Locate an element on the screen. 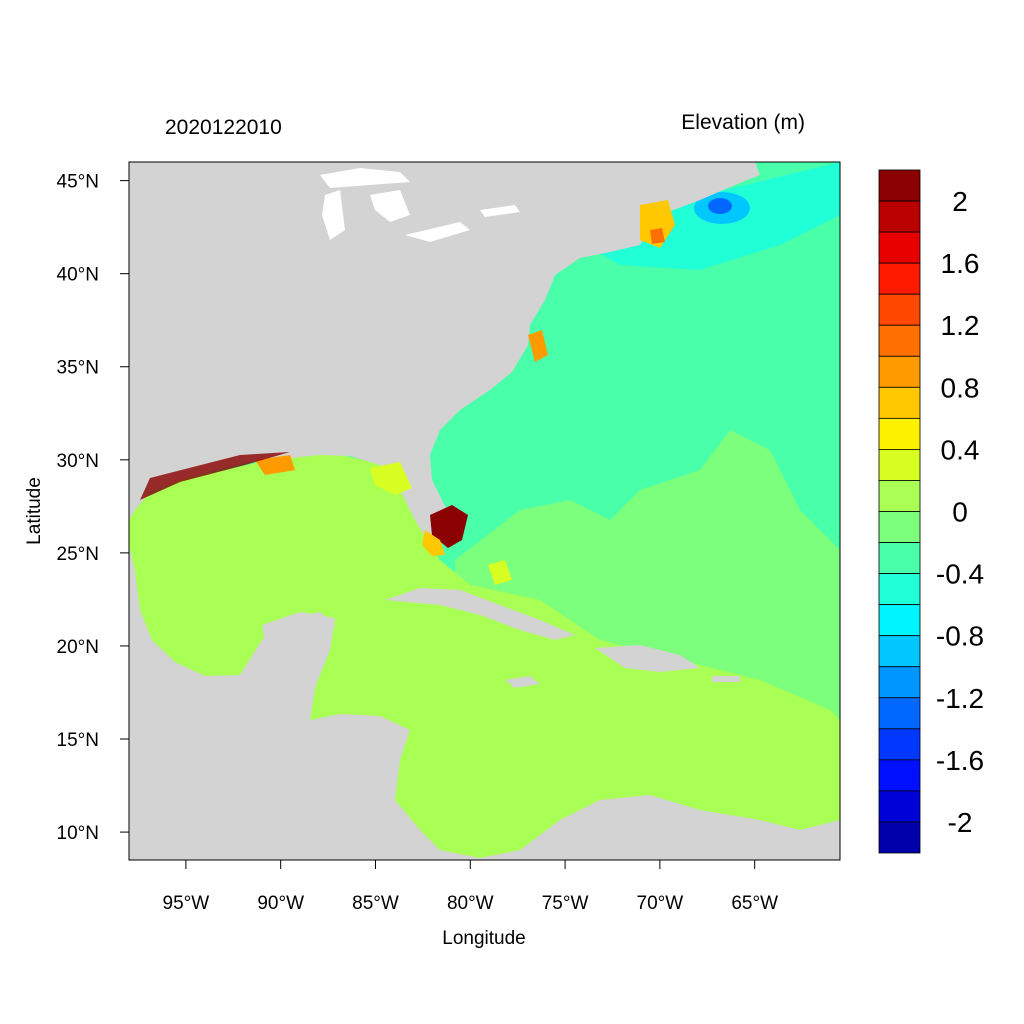 The image size is (1024, 1024). coast-surge-gulf is located at coordinates (215, 476).